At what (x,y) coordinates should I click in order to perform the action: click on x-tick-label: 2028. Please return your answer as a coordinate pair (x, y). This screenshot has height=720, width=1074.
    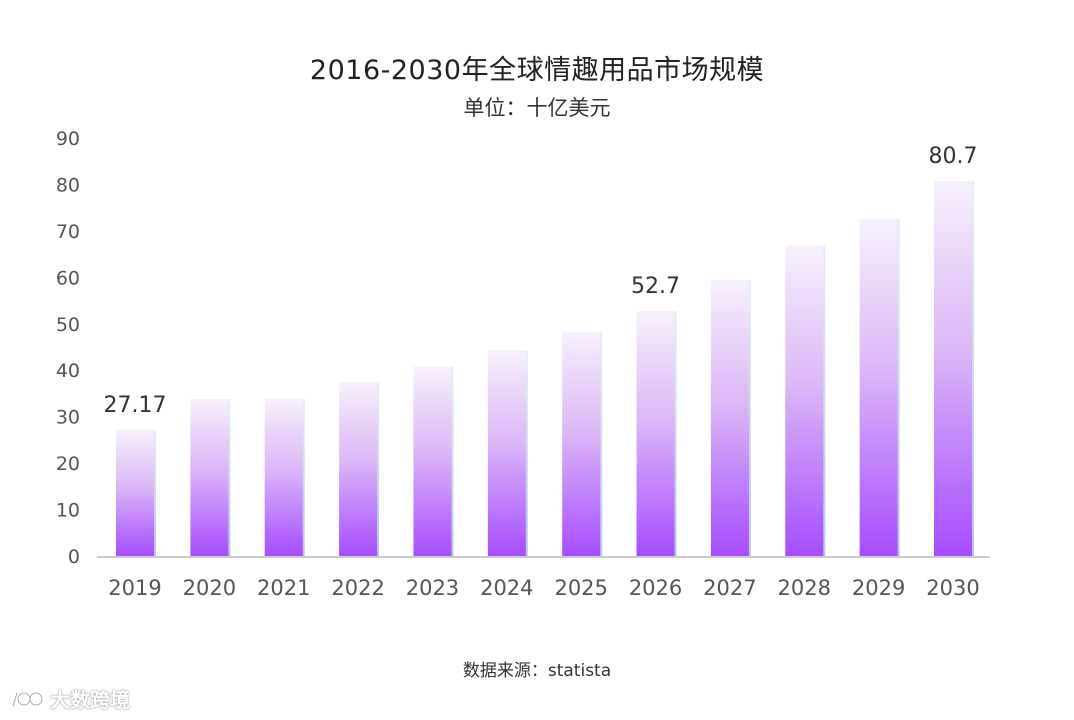
    Looking at the image, I should click on (804, 588).